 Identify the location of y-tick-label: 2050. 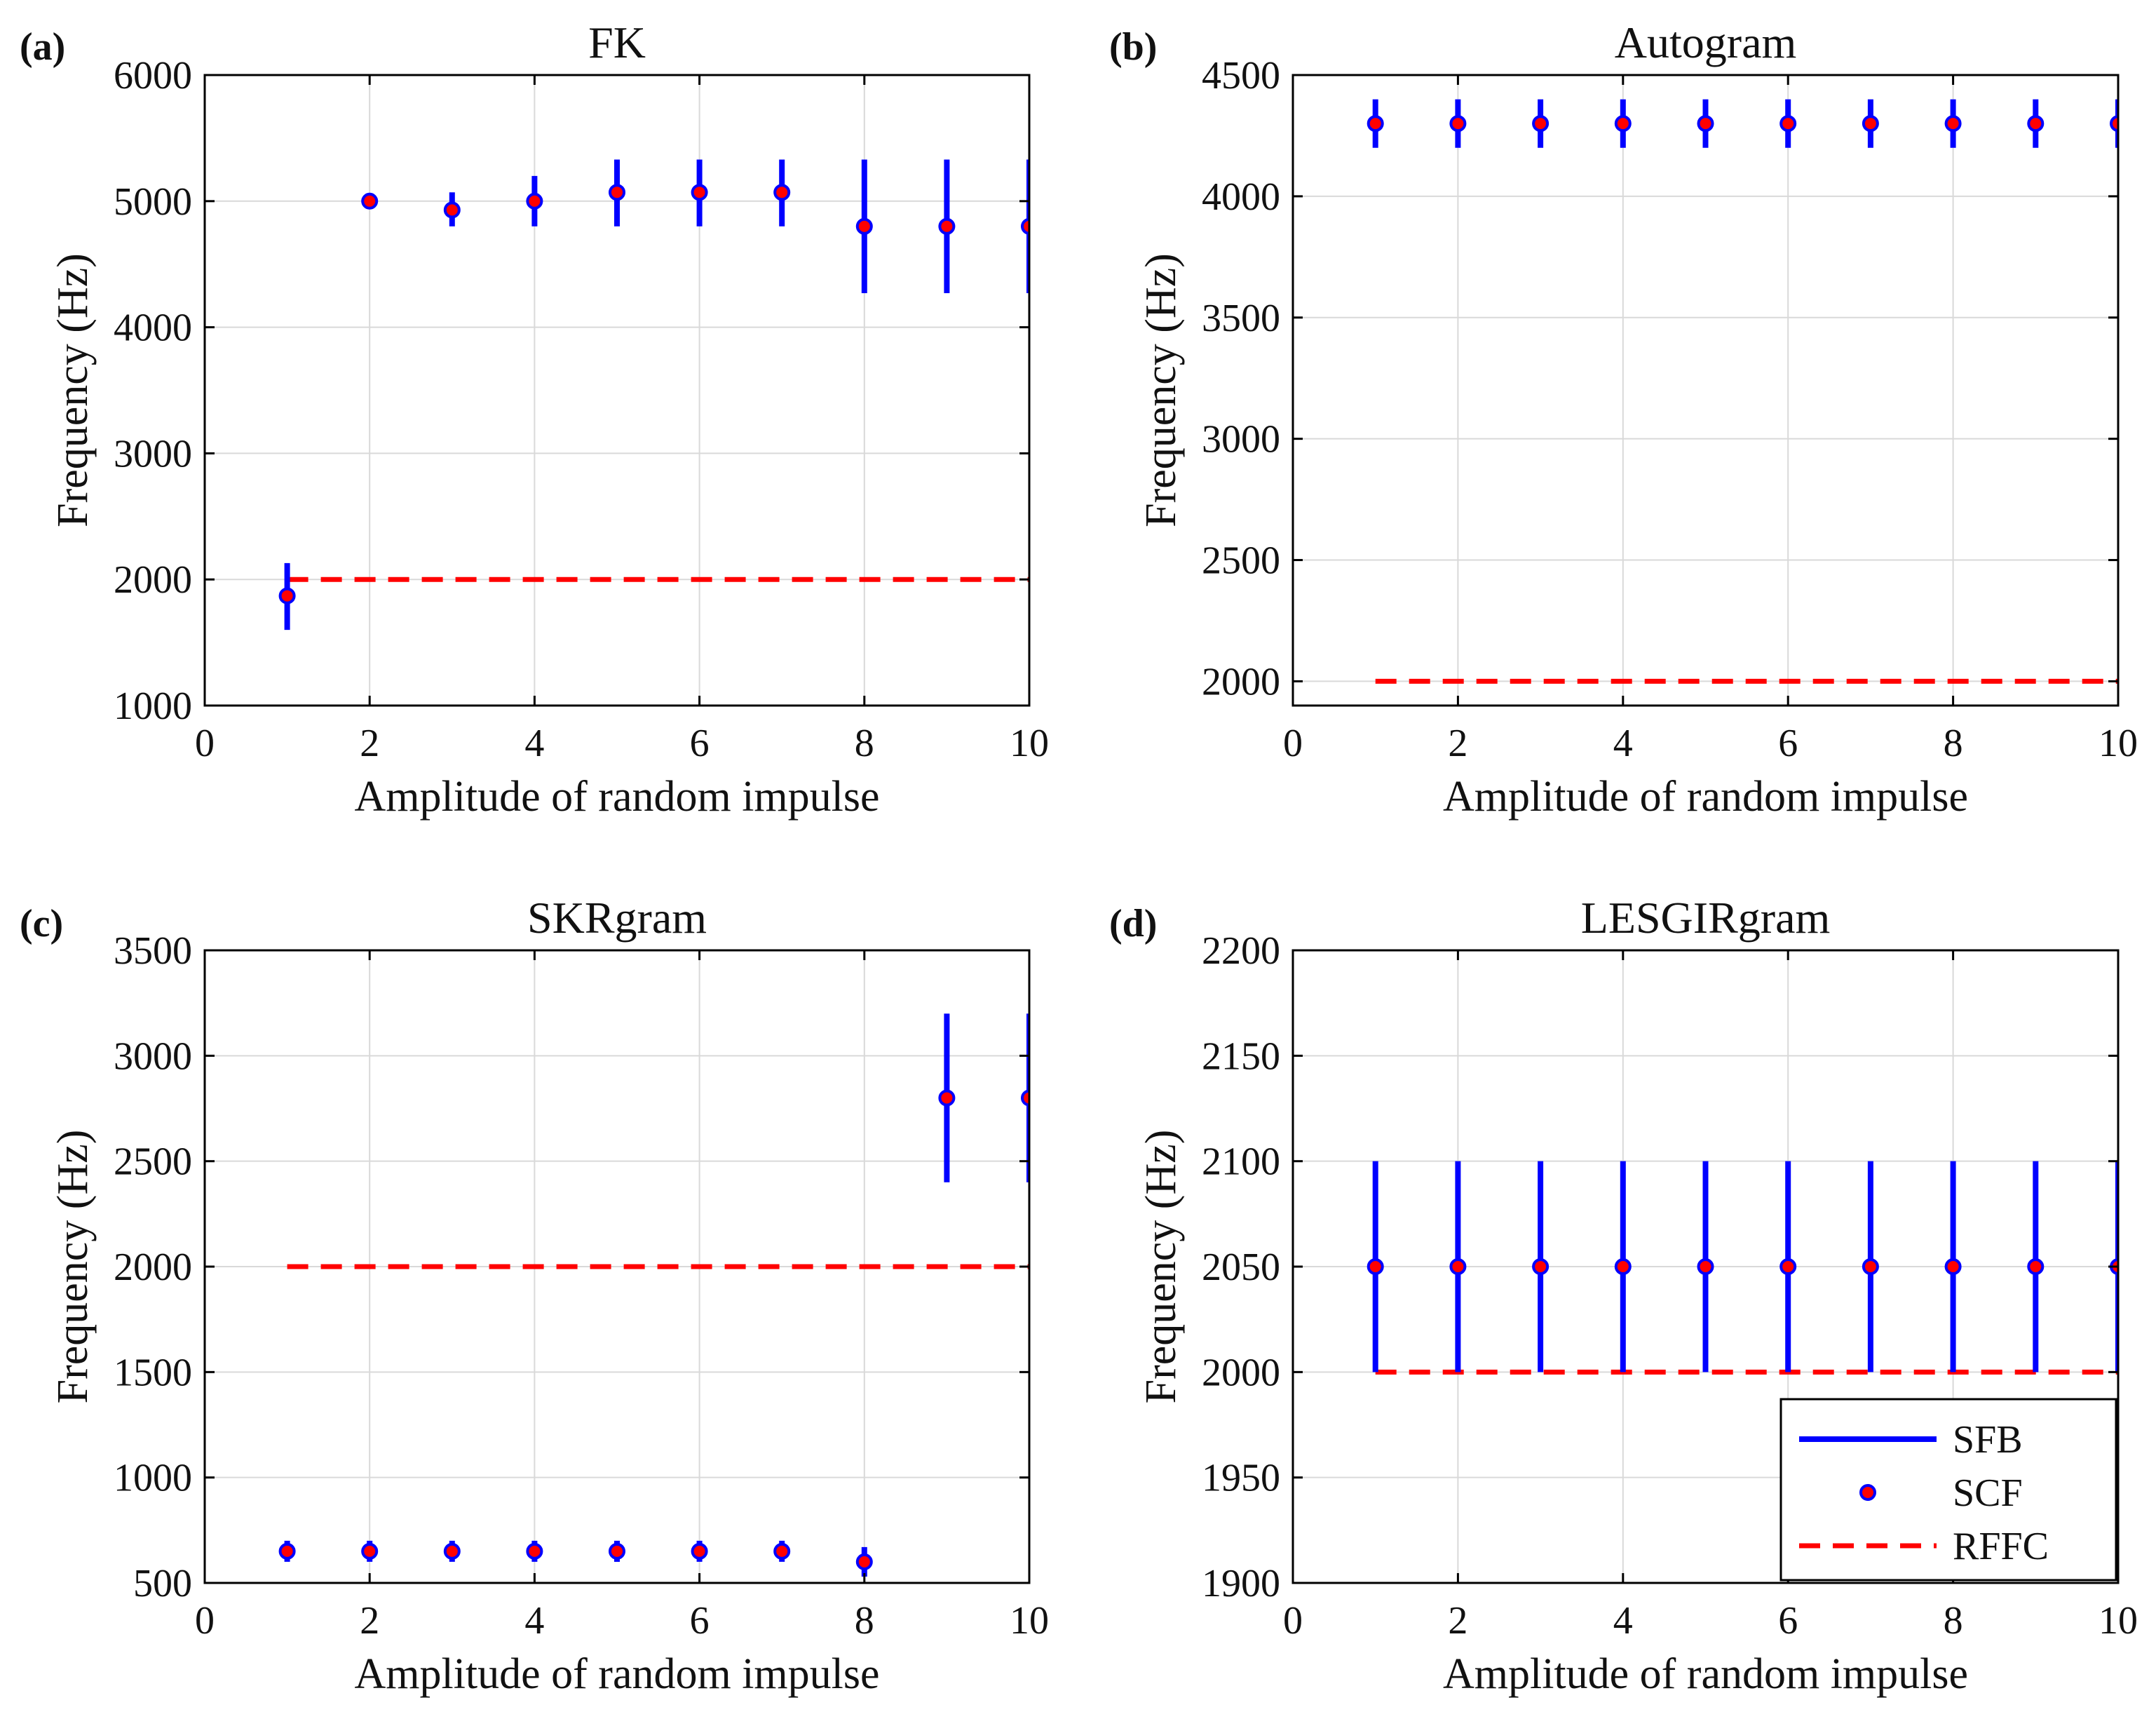
(1241, 1267).